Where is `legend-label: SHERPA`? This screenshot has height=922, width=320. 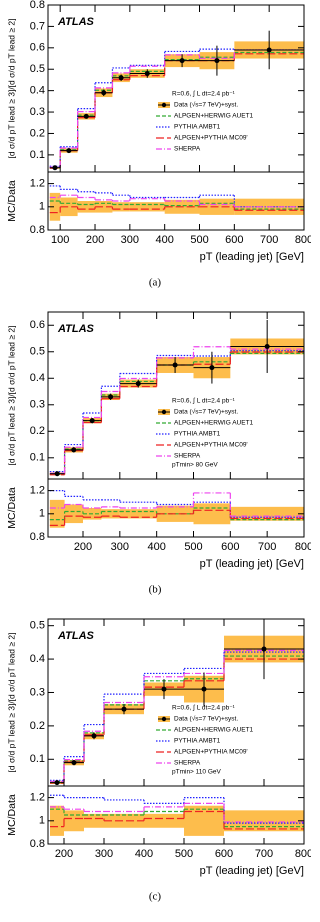
legend-label: SHERPA is located at coordinates (187, 456).